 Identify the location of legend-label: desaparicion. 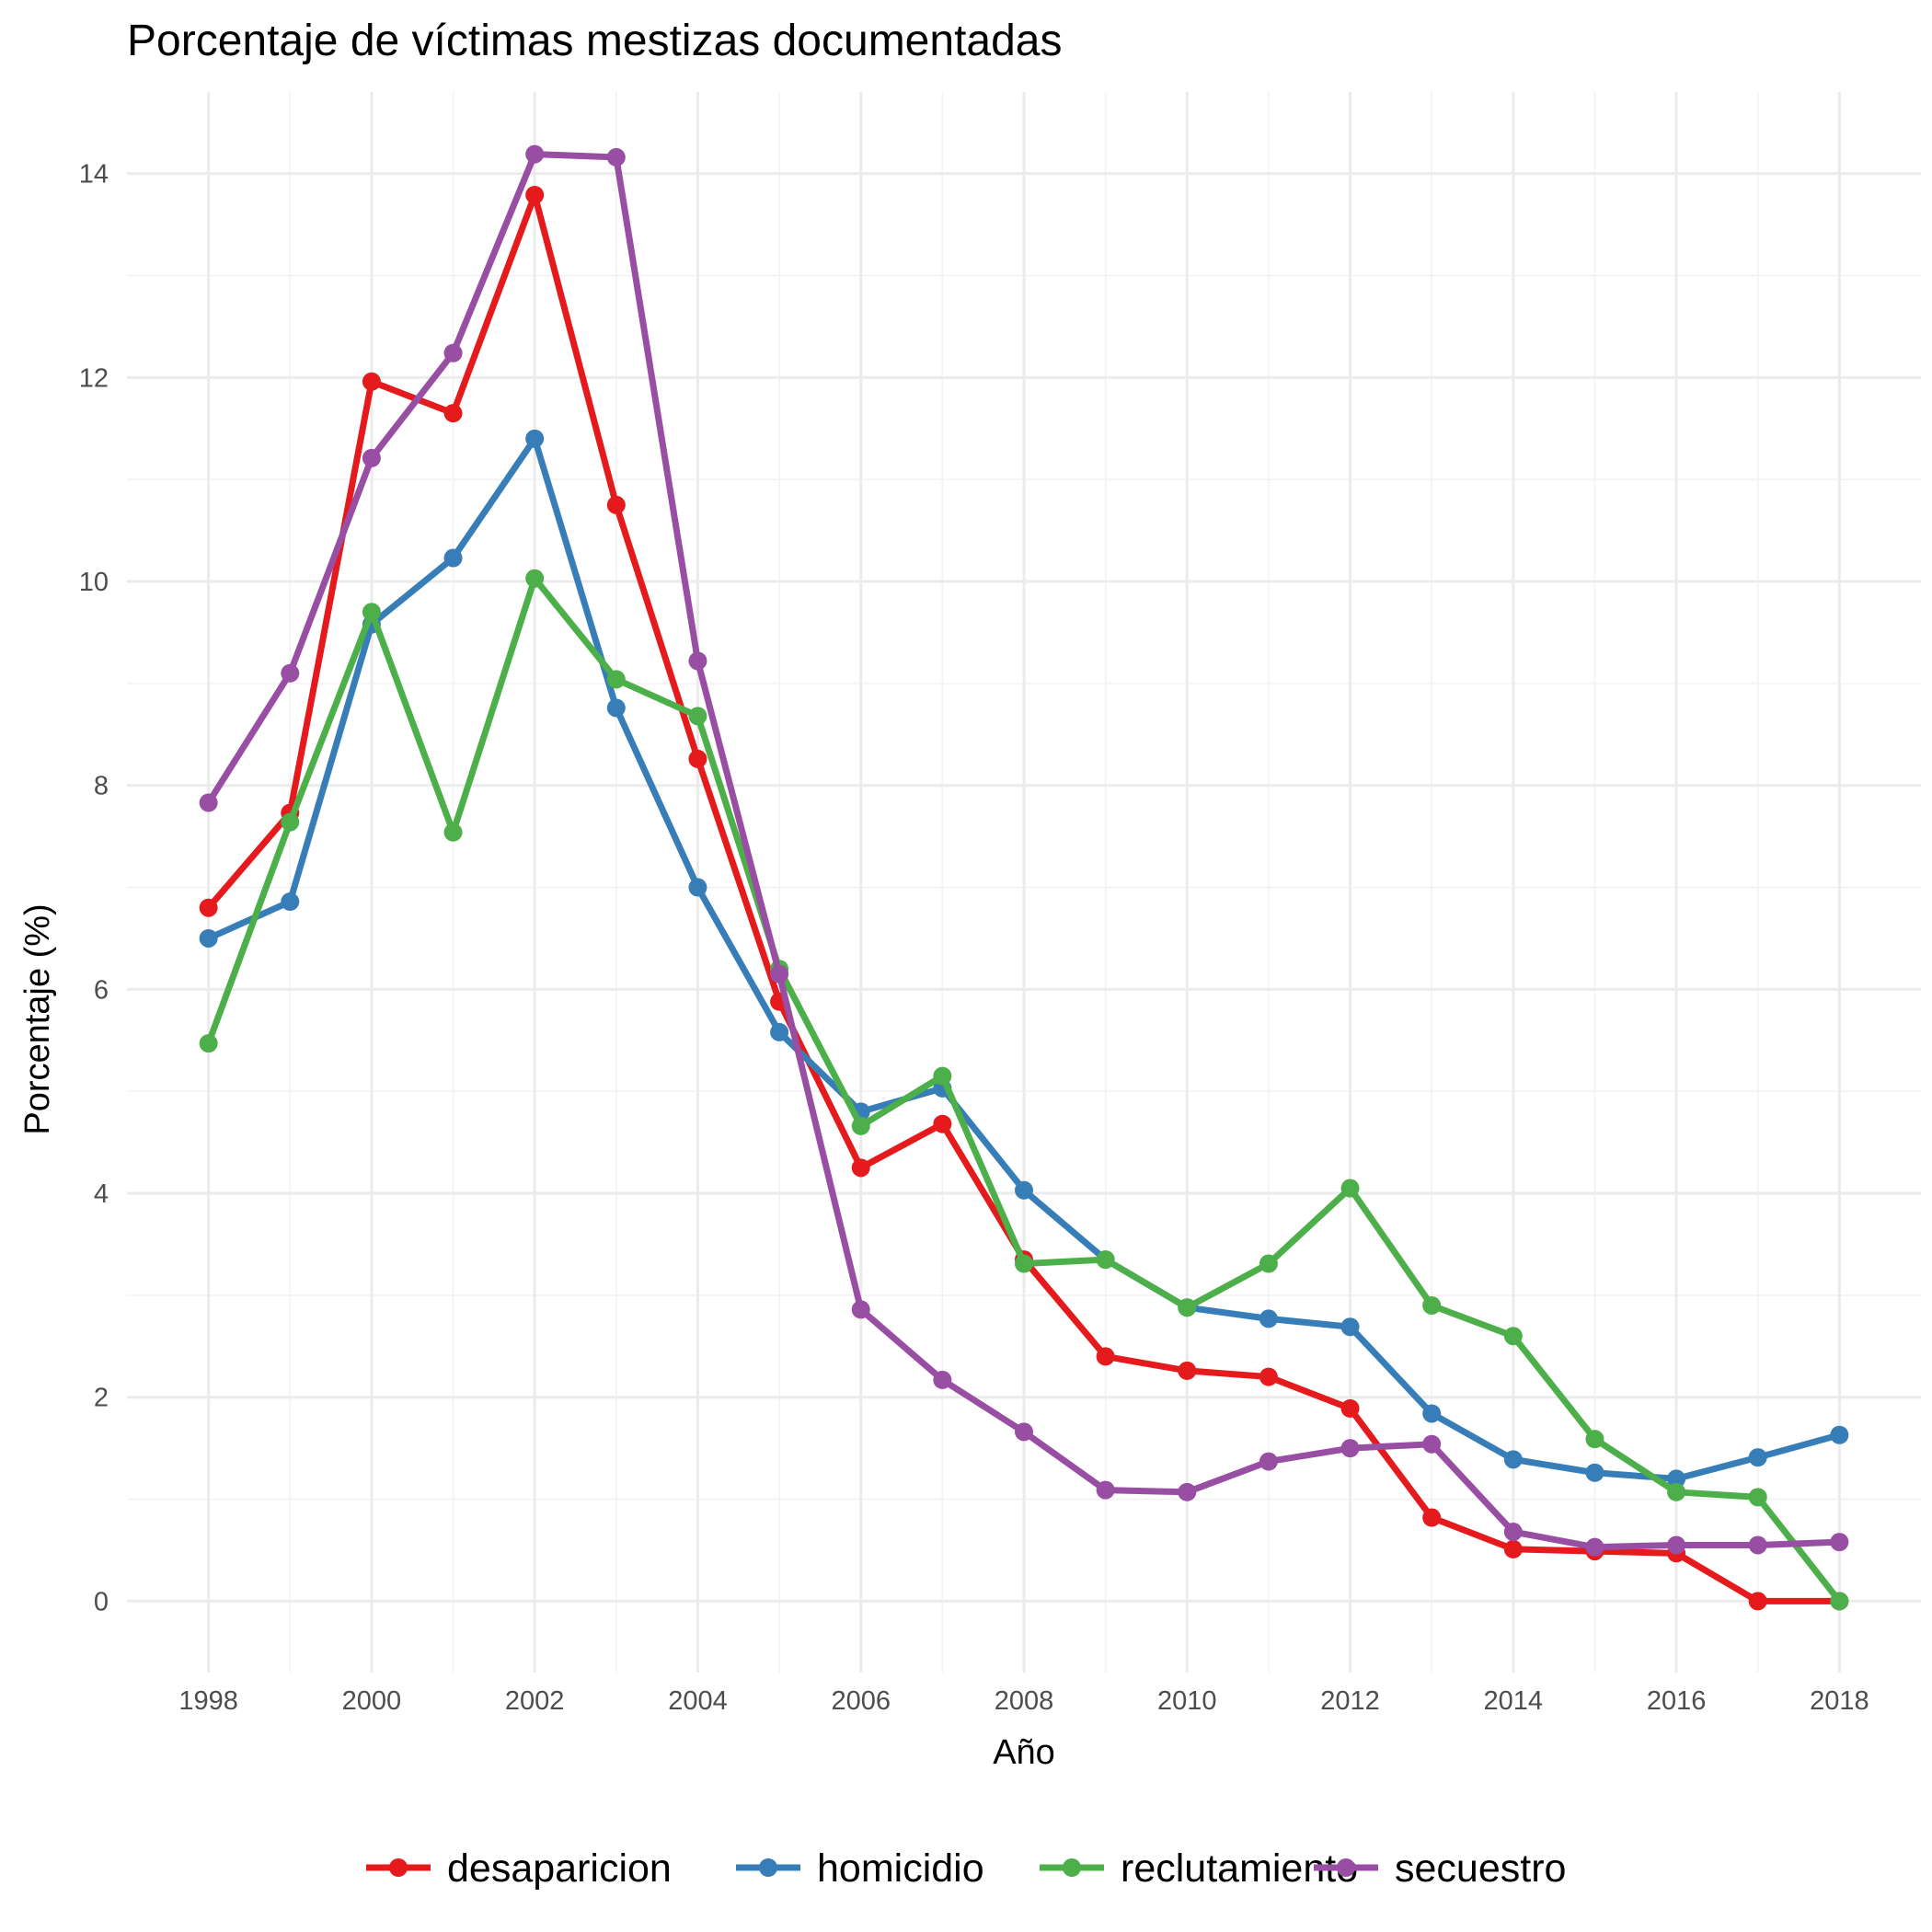
(559, 1868).